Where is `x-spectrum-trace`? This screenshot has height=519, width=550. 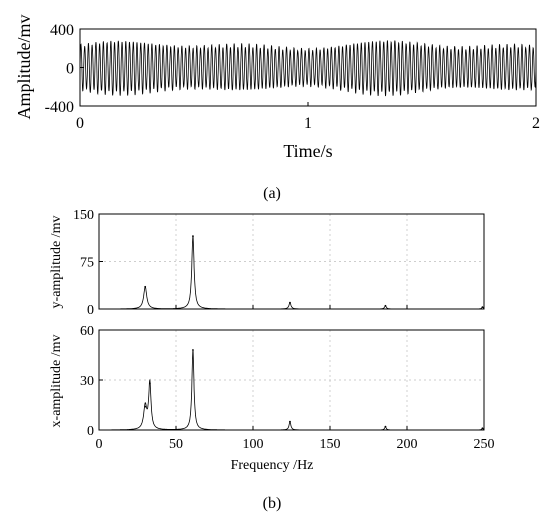 x-spectrum-trace is located at coordinates (292, 390).